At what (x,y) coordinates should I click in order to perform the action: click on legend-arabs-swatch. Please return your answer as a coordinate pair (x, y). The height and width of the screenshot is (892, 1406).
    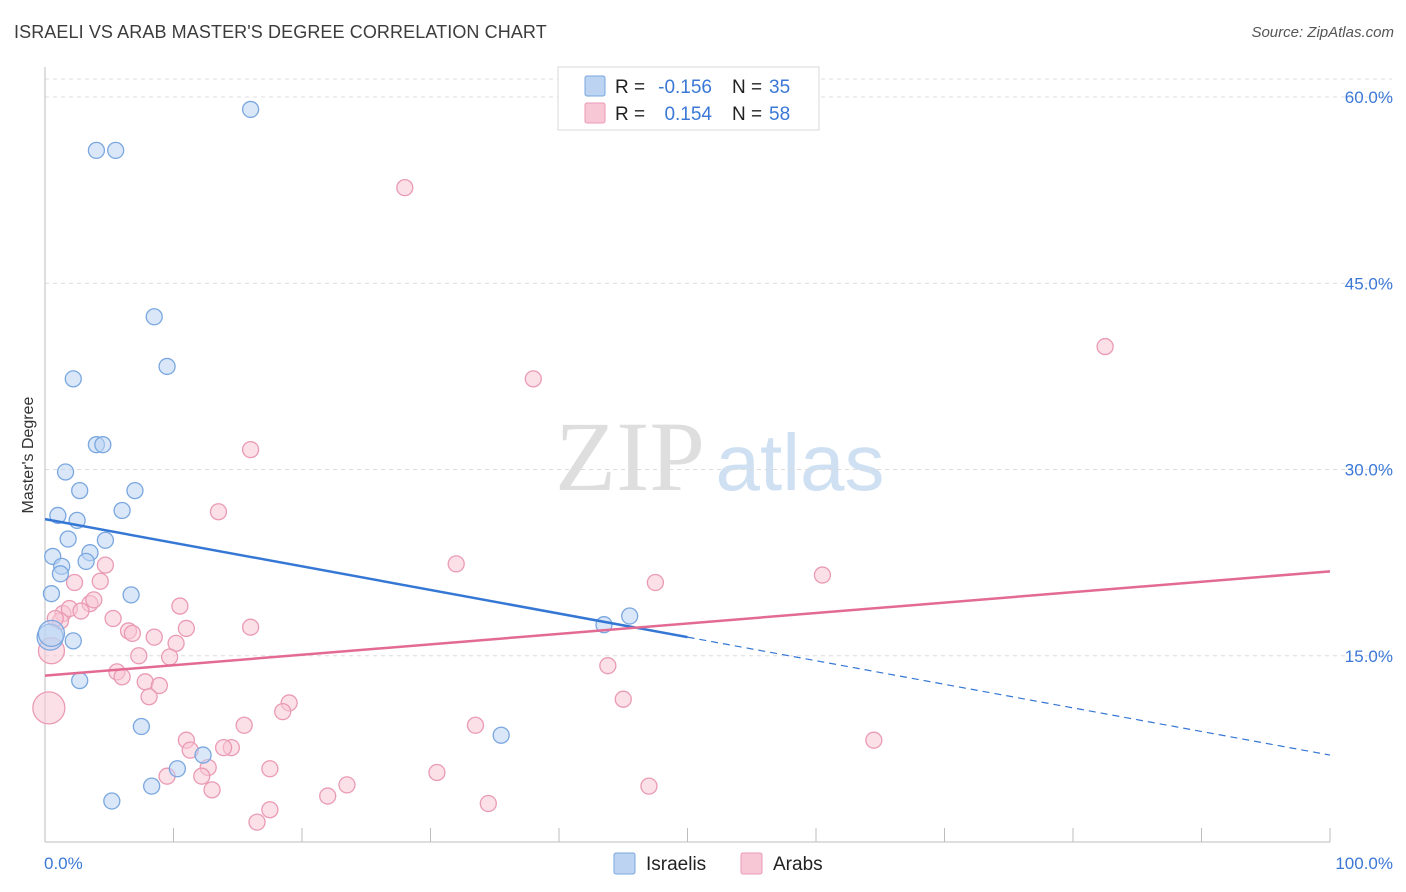
    Looking at the image, I should click on (751, 863).